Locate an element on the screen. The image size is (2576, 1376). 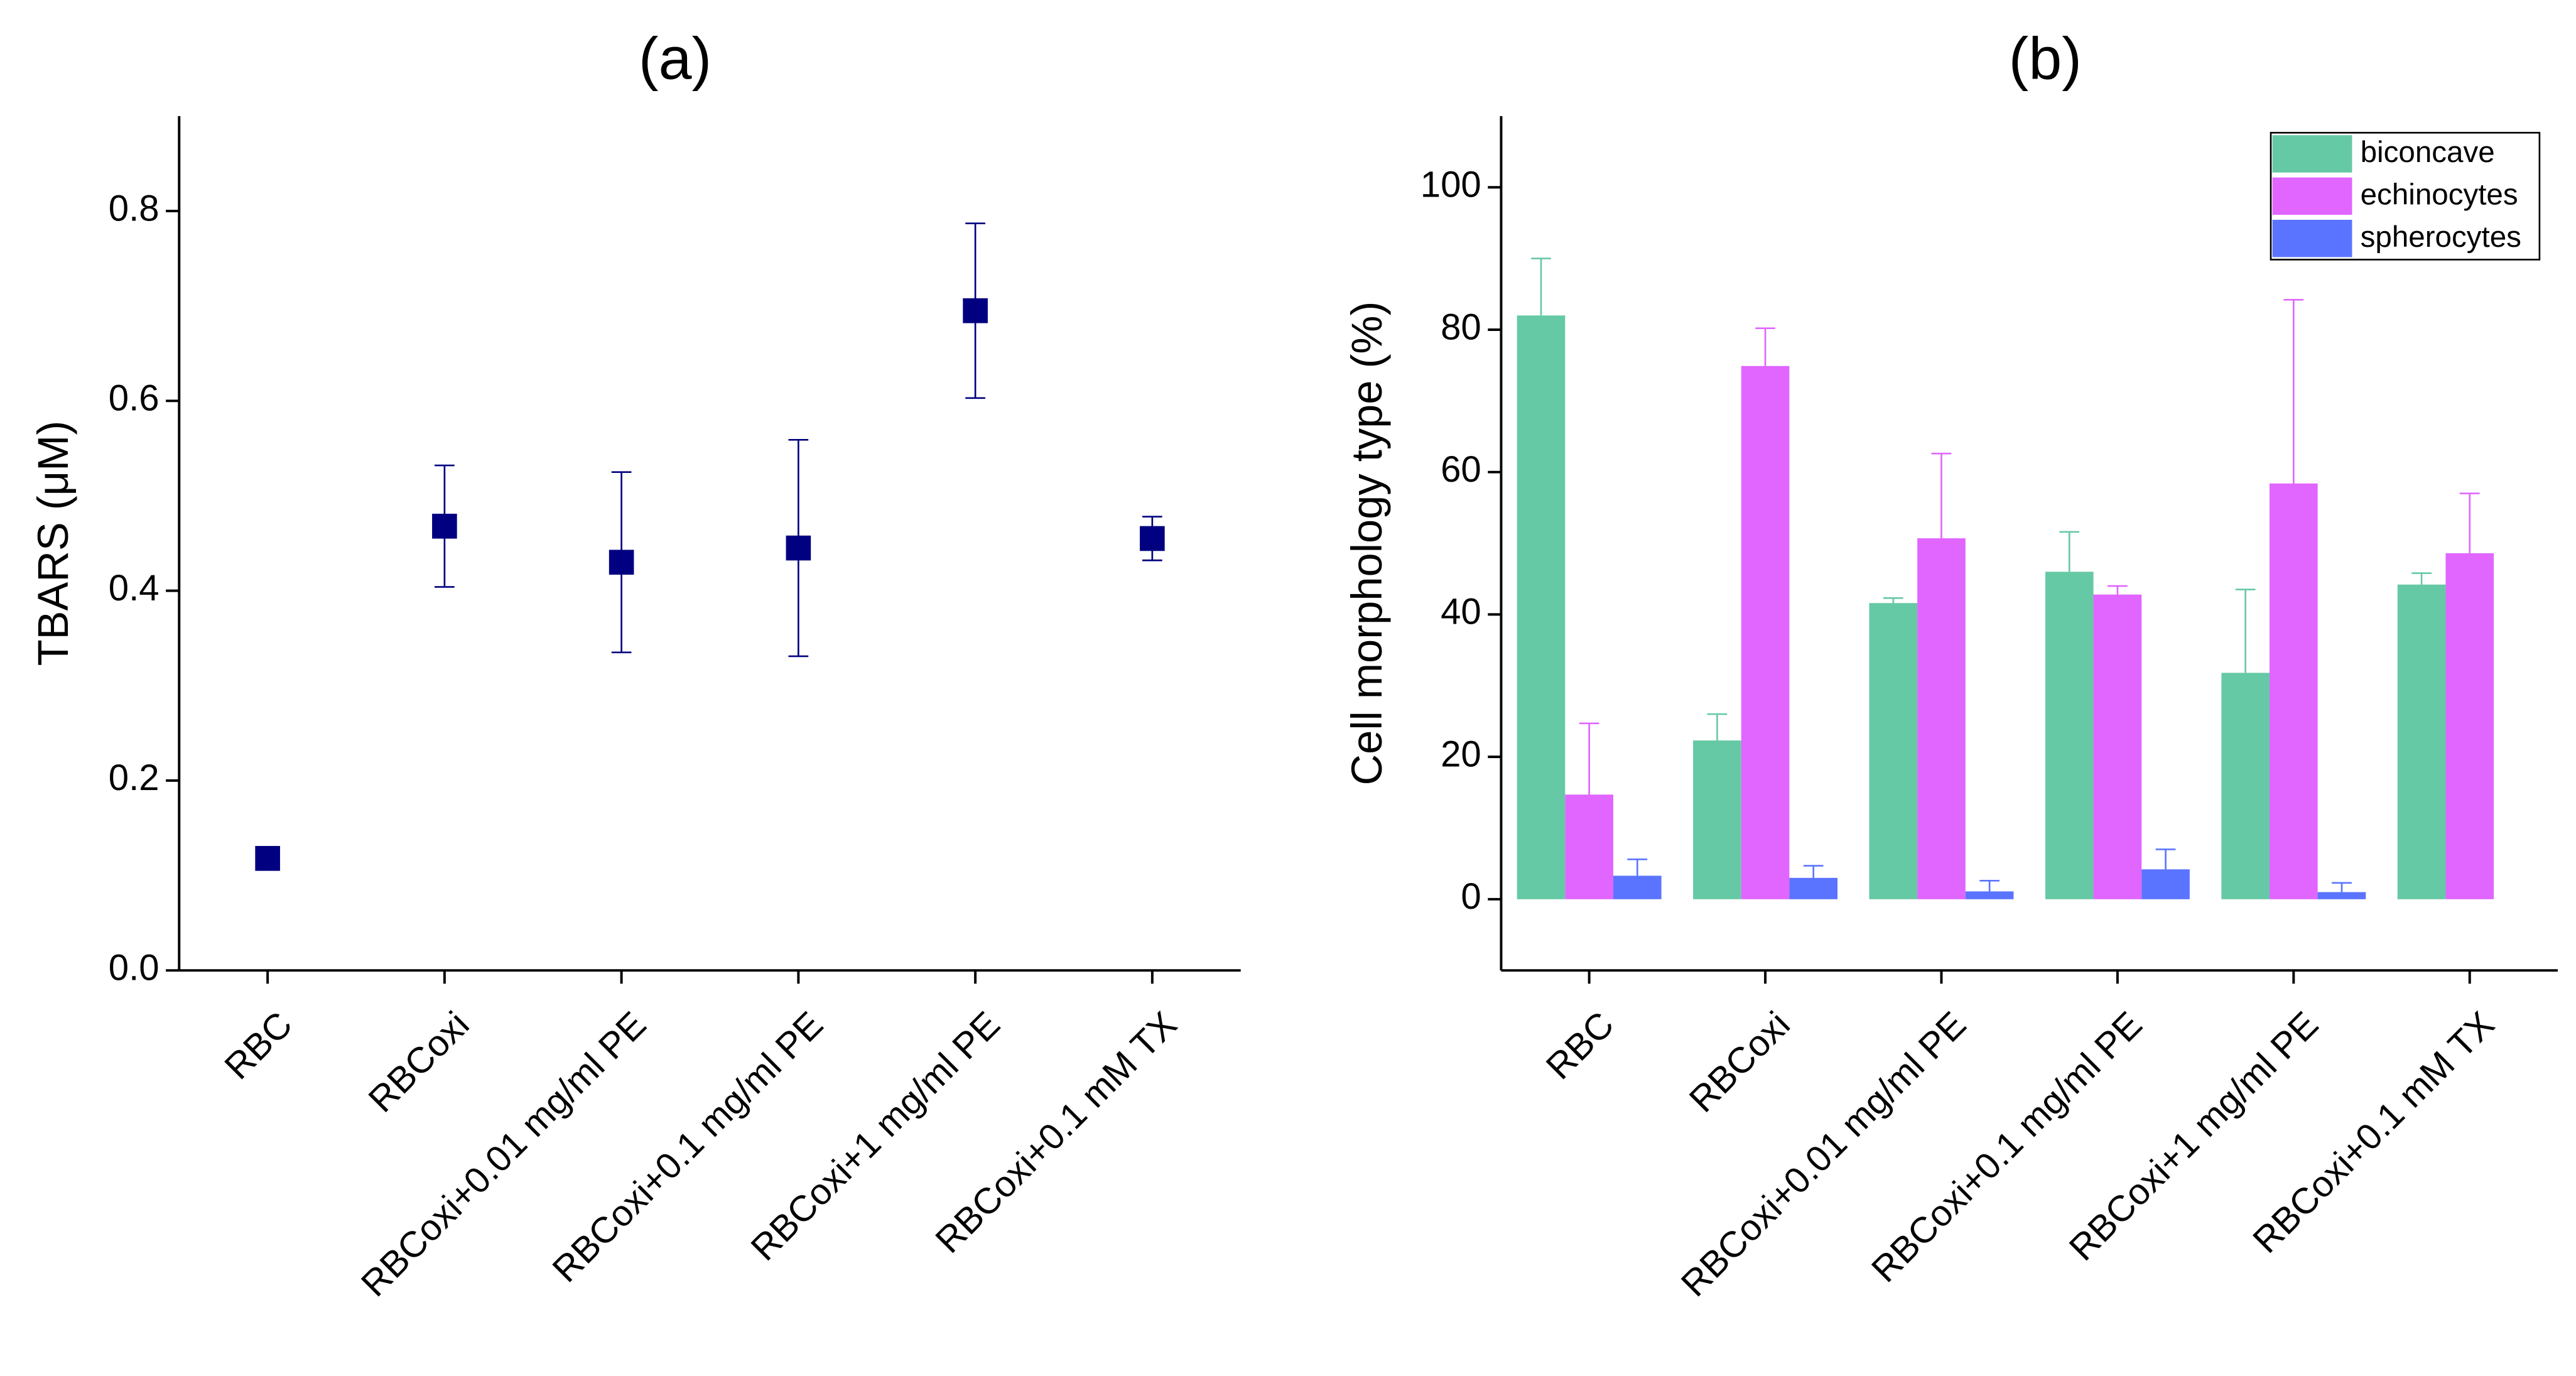
y-tick-label: 0.2 is located at coordinates (134, 777).